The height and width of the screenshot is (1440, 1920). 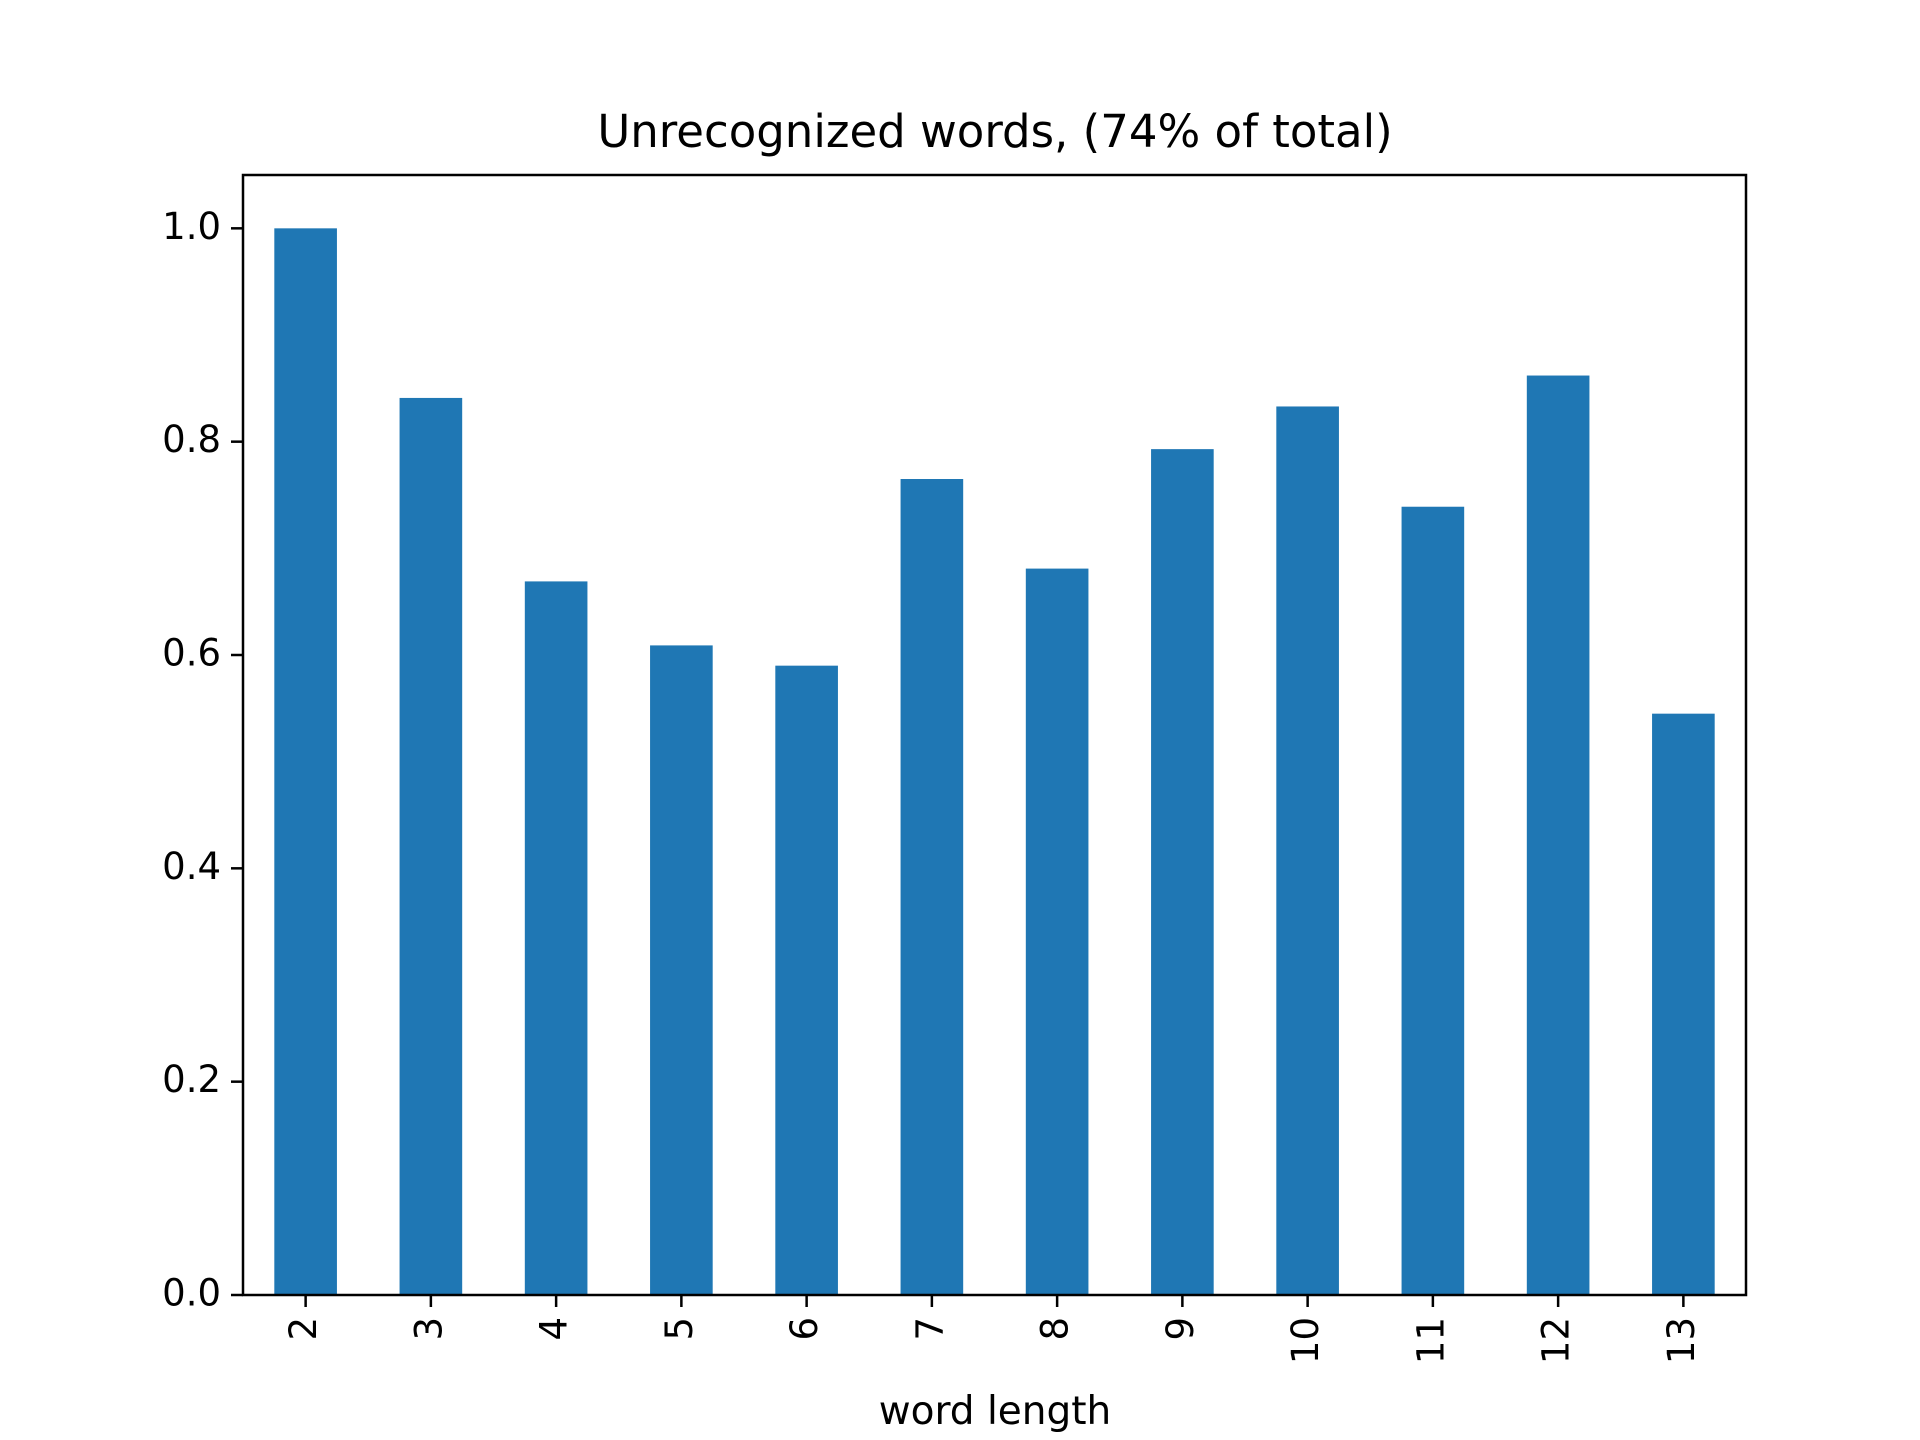 I want to click on x-axis: 2 3 4 5 6 7 8 9 10 11 12 13, so click(x=992, y=1329).